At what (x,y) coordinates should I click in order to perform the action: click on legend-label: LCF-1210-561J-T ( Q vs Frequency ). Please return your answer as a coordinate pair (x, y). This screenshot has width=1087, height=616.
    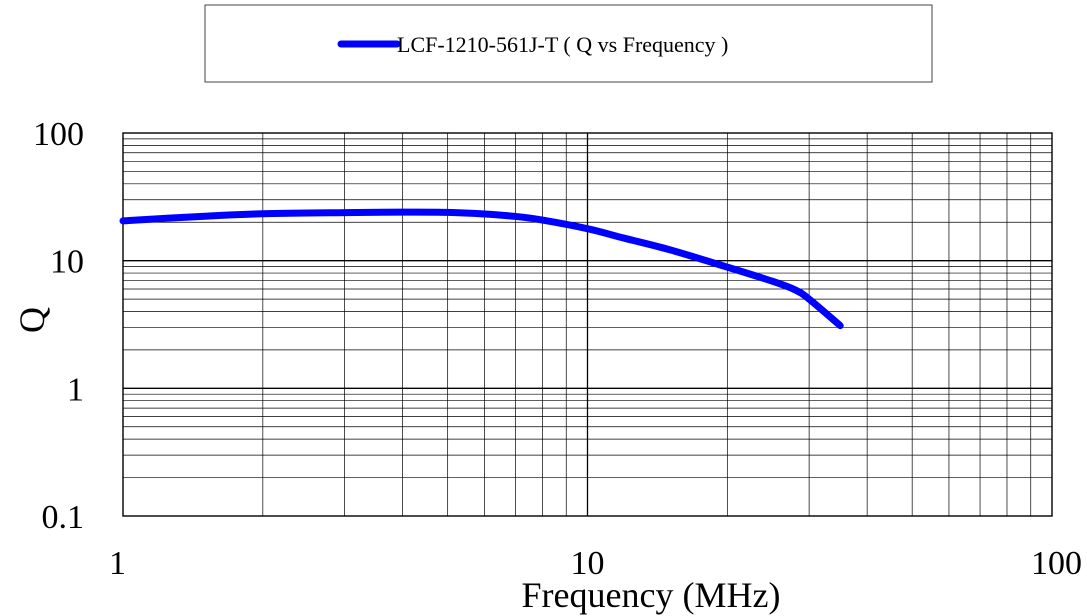
    Looking at the image, I should click on (562, 44).